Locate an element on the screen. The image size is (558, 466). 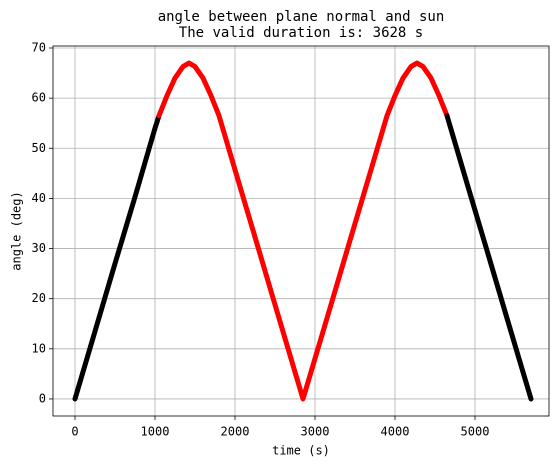
y-tick-label: 60 is located at coordinates (39, 98).